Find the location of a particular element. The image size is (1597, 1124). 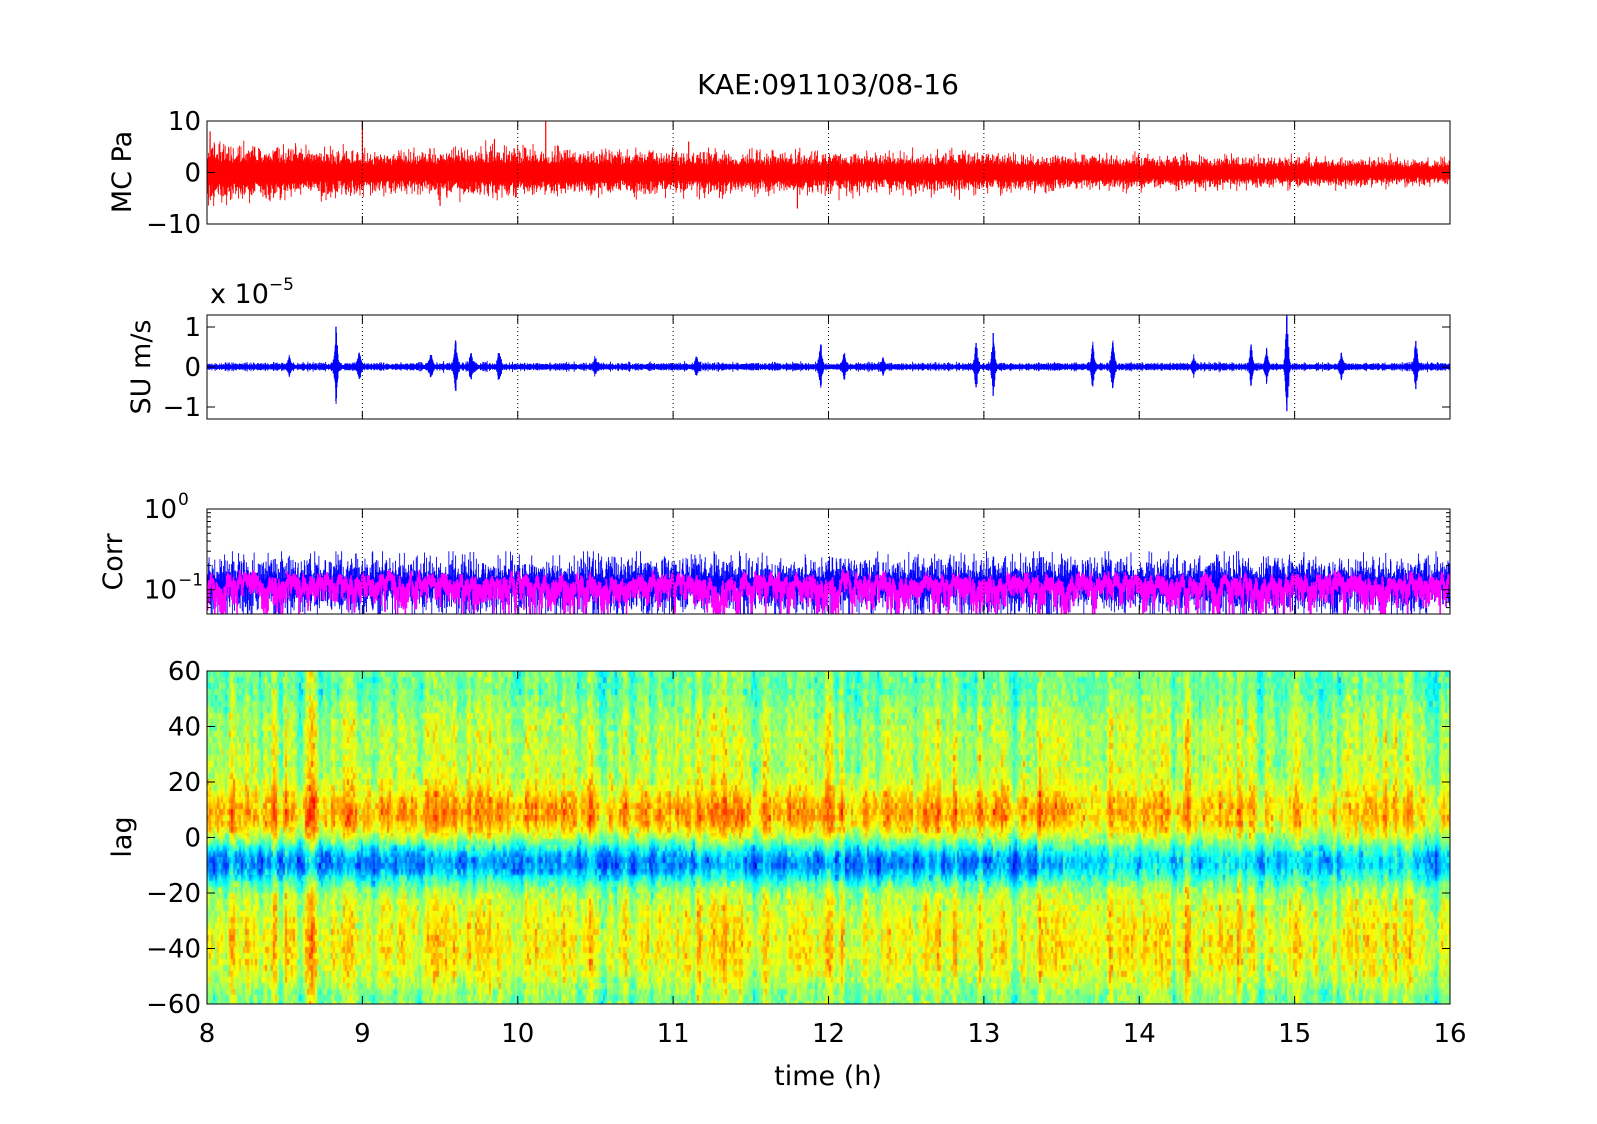

y-tick-label: 1 is located at coordinates (192, 328).